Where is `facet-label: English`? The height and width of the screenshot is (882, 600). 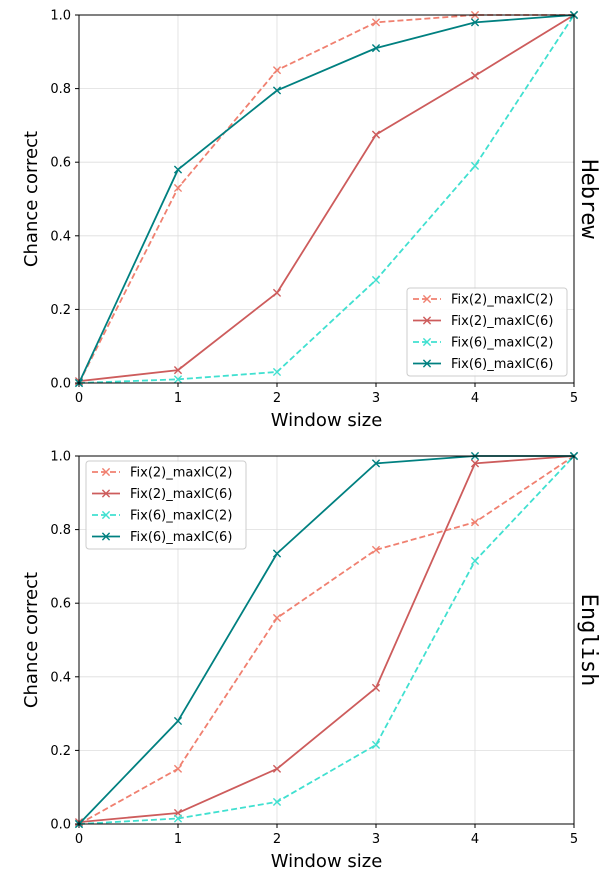
facet-label: English is located at coordinates (588, 640).